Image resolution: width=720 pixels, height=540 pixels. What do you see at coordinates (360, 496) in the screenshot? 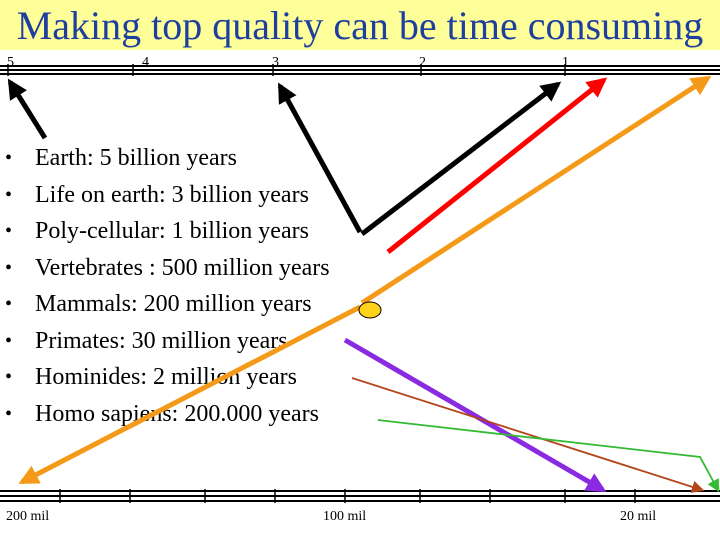
I see `bottom-timeline` at bounding box center [360, 496].